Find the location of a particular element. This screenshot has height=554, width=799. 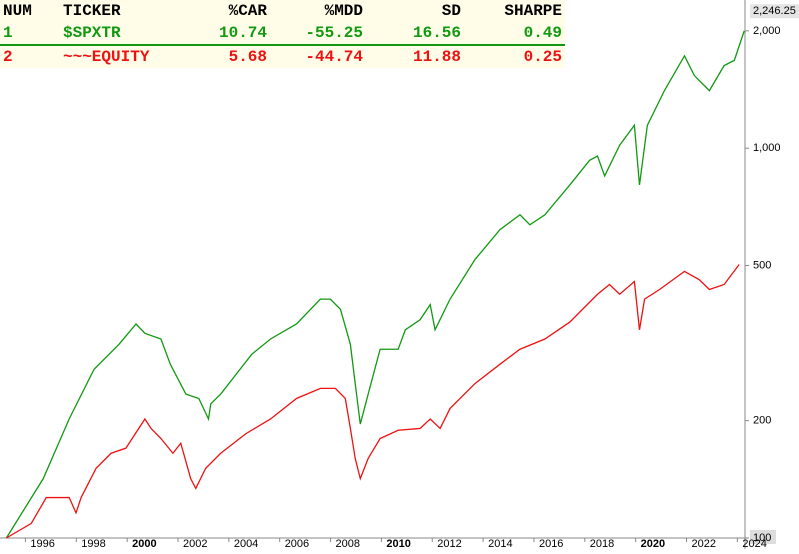

header-cell: %MDD is located at coordinates (343, 11).